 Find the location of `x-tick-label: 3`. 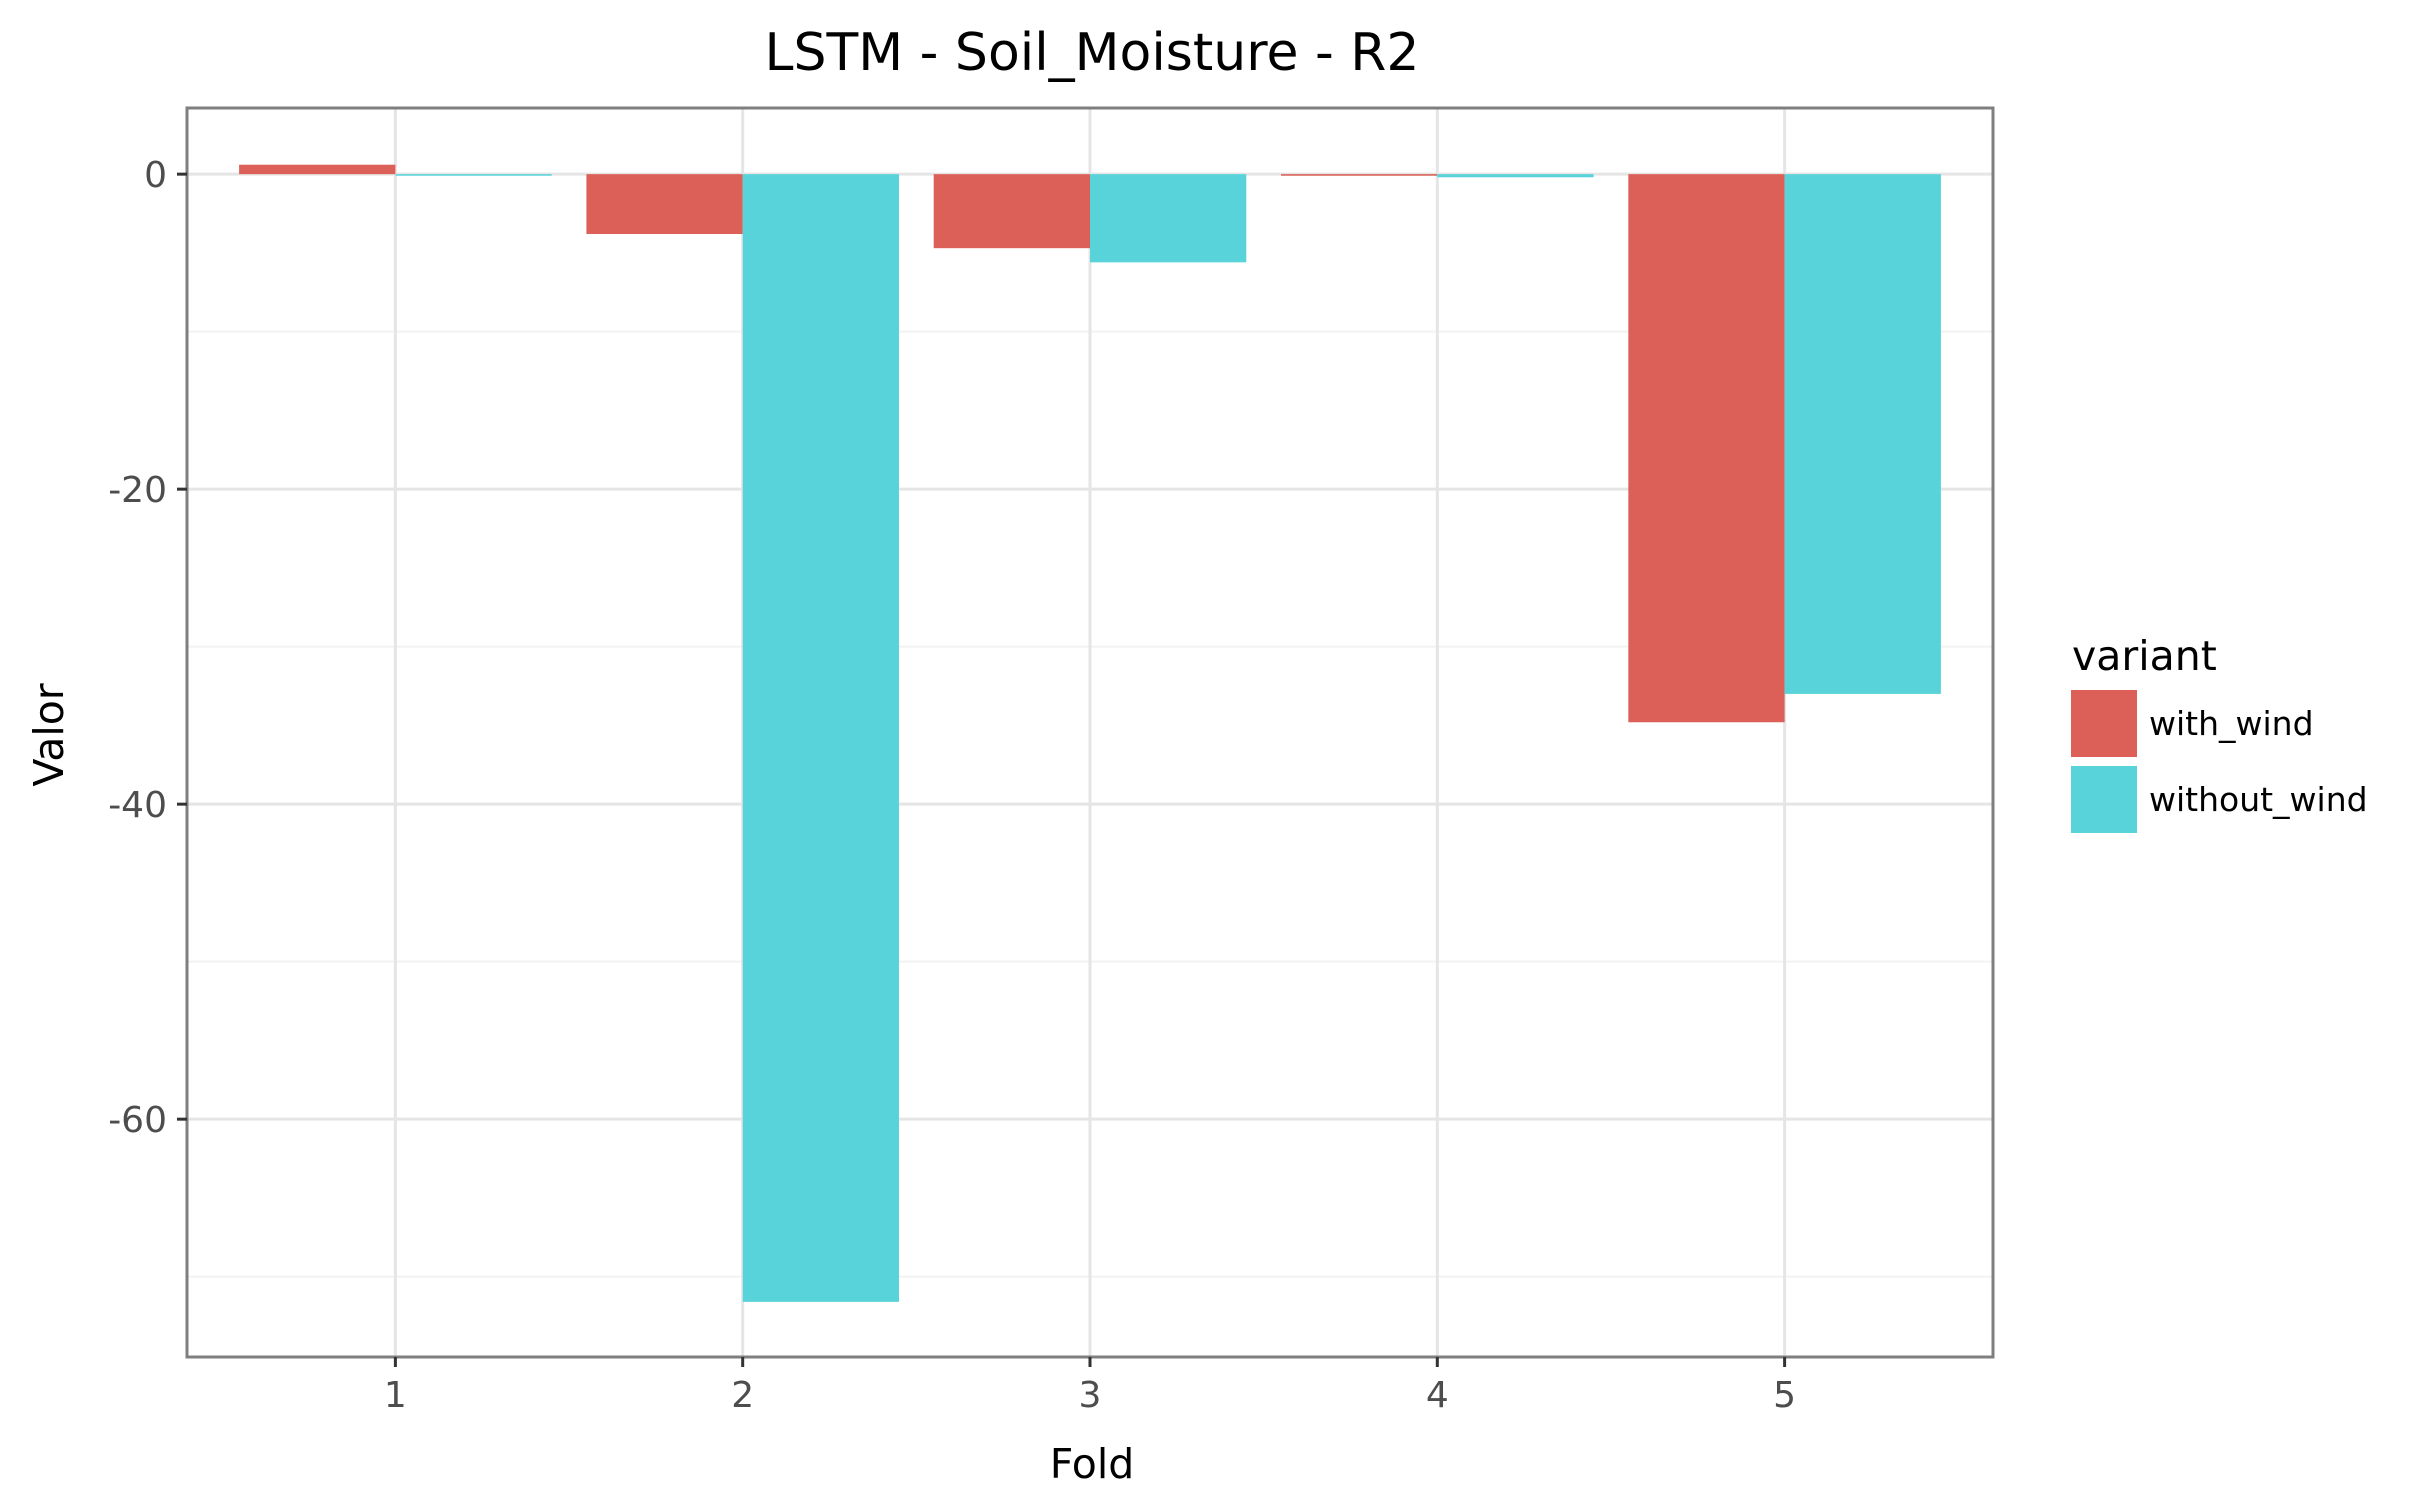

x-tick-label: 3 is located at coordinates (1090, 1395).